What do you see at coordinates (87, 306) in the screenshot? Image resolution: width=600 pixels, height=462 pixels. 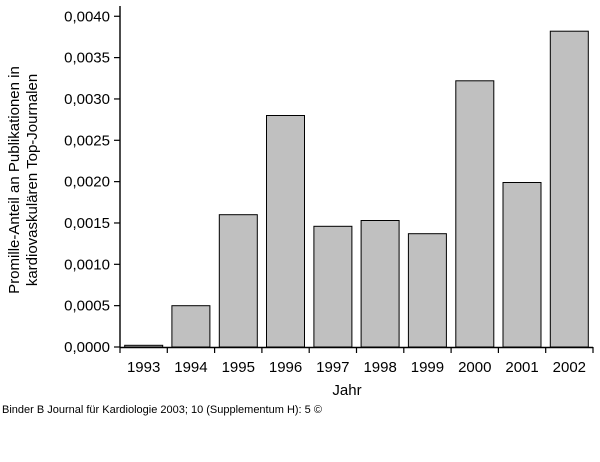 I see `y-tick-label: 0,0005` at bounding box center [87, 306].